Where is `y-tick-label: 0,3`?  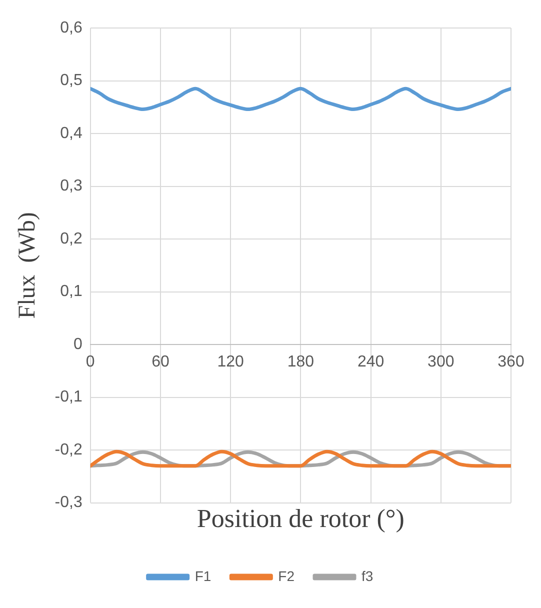
y-tick-label: 0,3 is located at coordinates (71, 186).